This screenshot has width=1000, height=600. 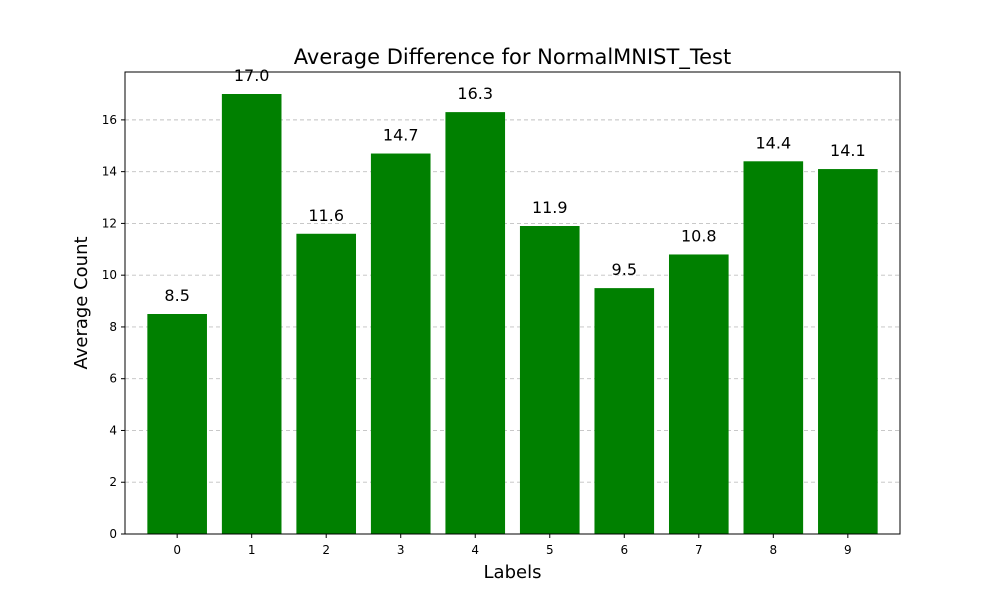 I want to click on y-axis-label: Average Count, so click(x=81, y=302).